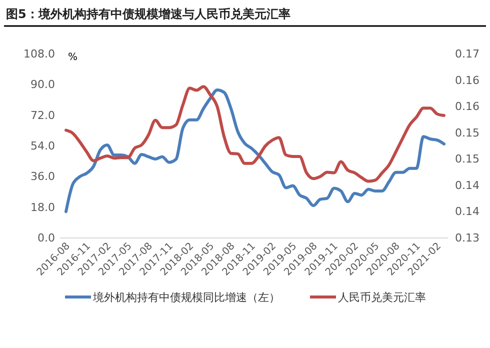  Describe the element at coordinates (467, 238) in the screenshot. I see `y2-tick-label: 0.13` at that location.